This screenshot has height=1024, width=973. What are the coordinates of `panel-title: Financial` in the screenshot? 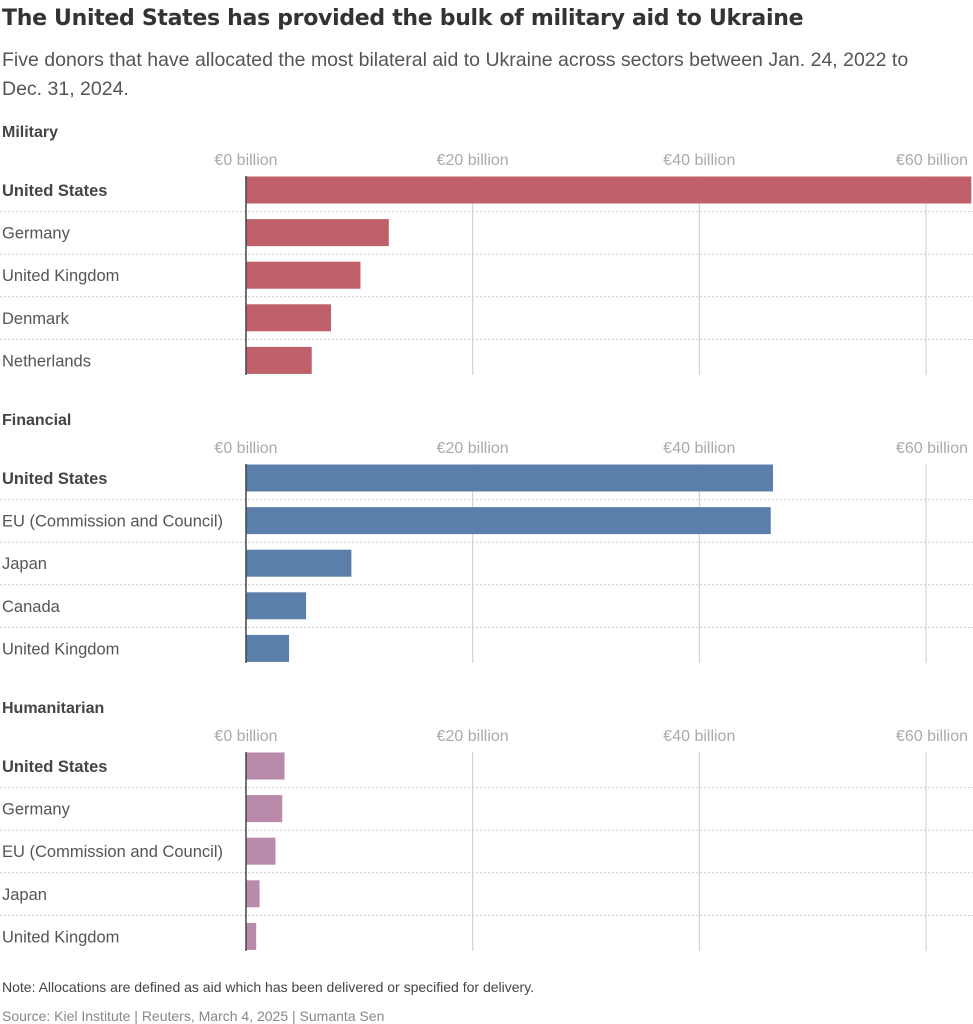 It's located at (36, 420).